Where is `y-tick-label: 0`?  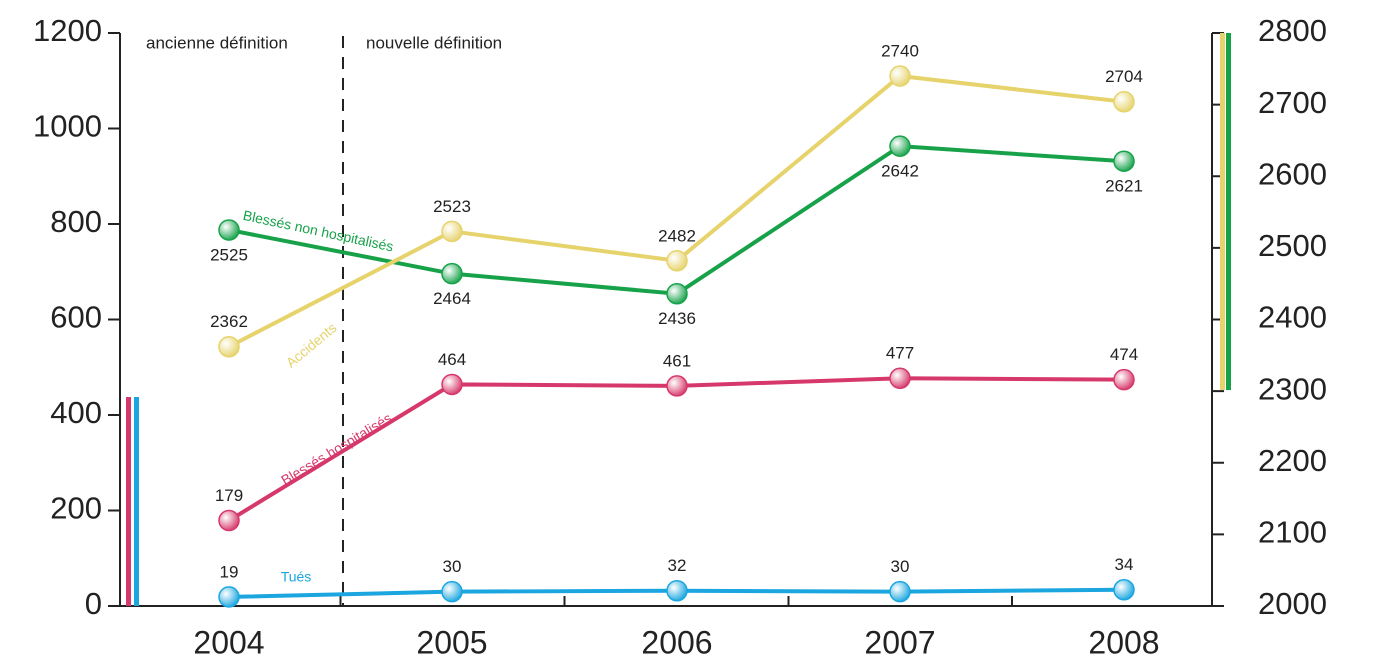 y-tick-label: 0 is located at coordinates (93, 603).